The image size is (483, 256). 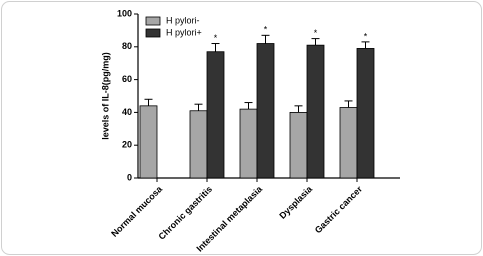 What do you see at coordinates (127, 112) in the screenshot?
I see `y-tick-label: 40` at bounding box center [127, 112].